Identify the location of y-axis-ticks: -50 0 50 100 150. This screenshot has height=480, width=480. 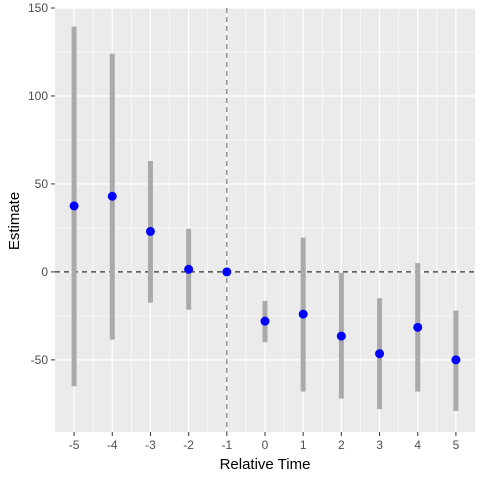
(41, 184).